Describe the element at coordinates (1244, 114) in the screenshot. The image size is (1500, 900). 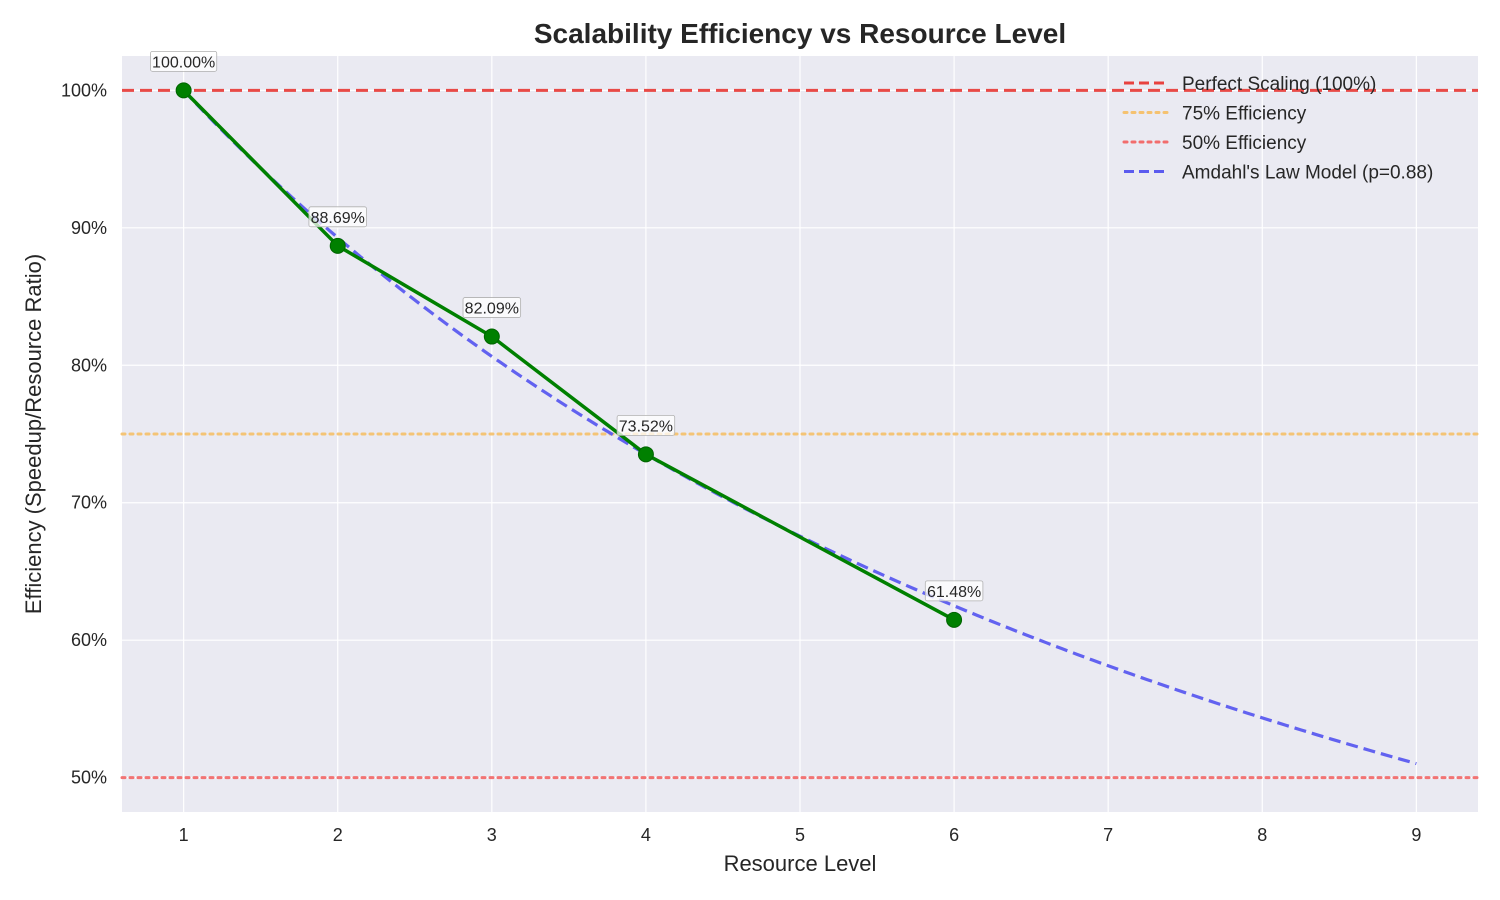
I see `legend-label: 75% Efficiency` at that location.